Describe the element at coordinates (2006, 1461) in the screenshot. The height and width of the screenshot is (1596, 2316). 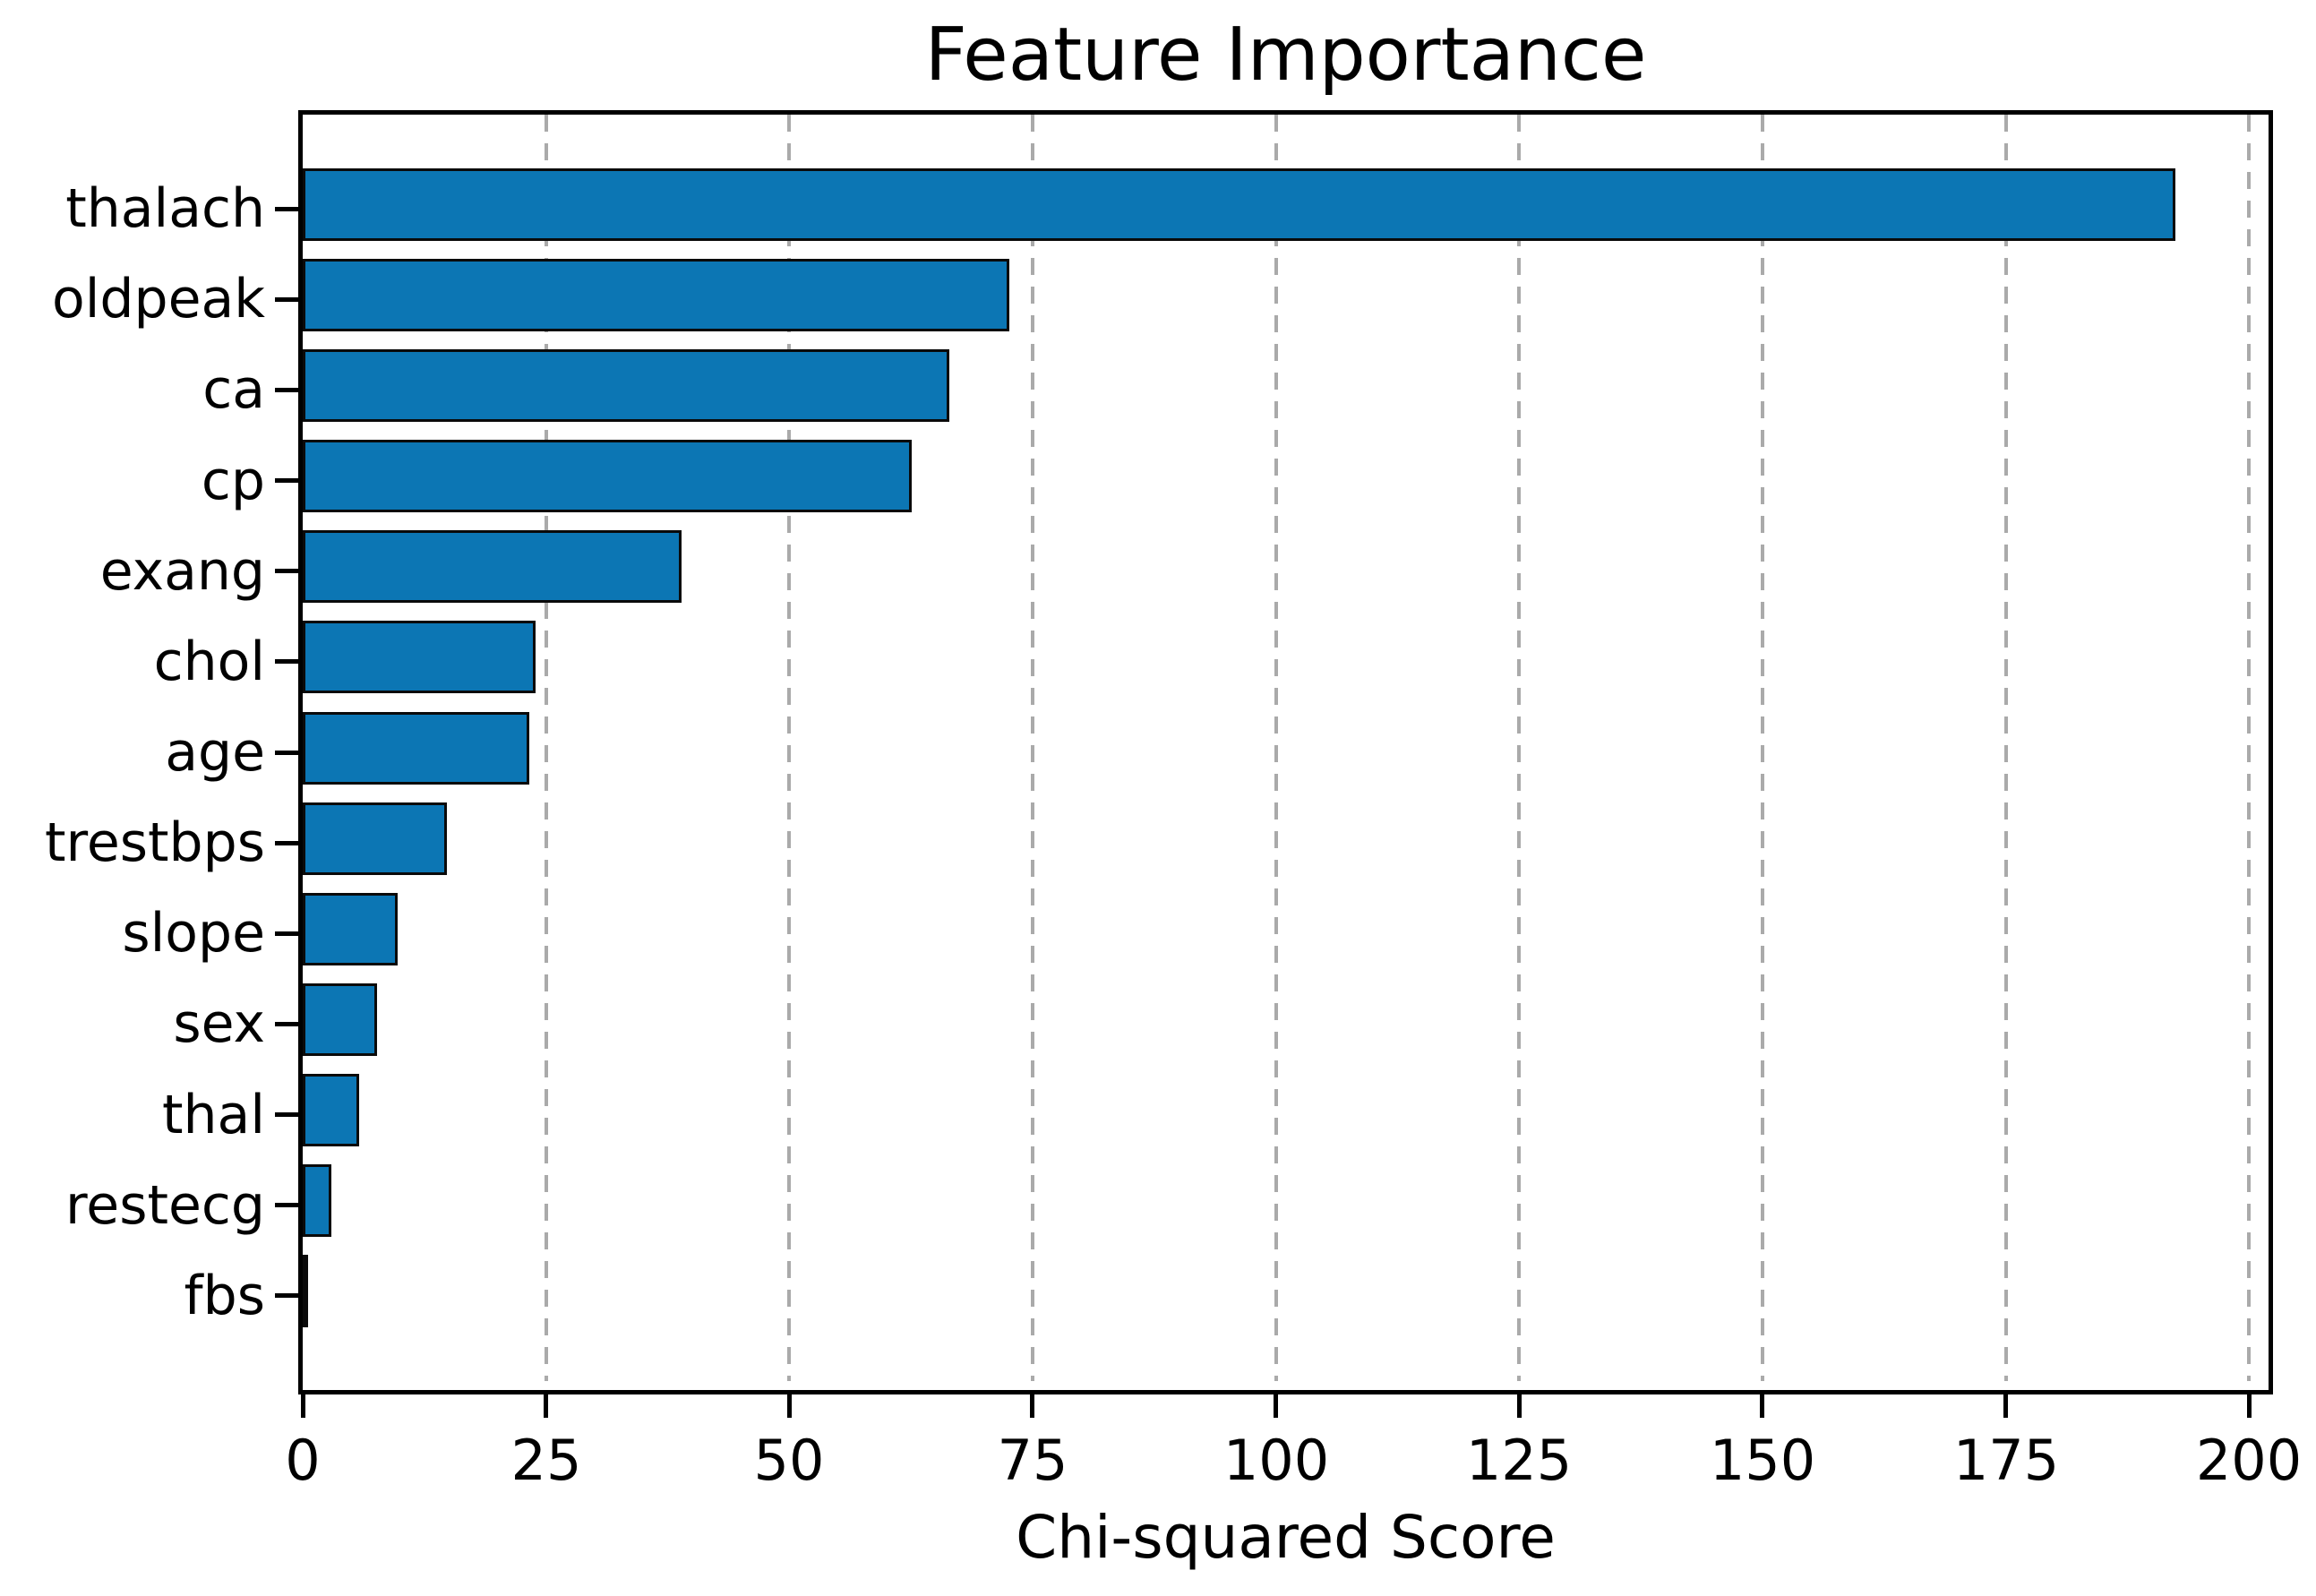
I see `x-tick-label-175: 175` at that location.